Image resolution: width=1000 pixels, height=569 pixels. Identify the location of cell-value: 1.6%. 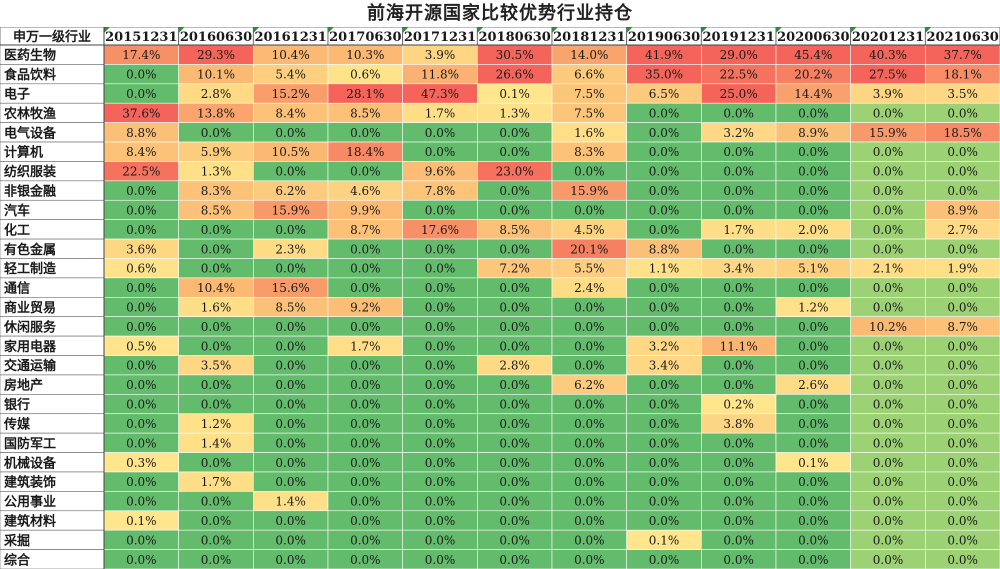
(216, 308).